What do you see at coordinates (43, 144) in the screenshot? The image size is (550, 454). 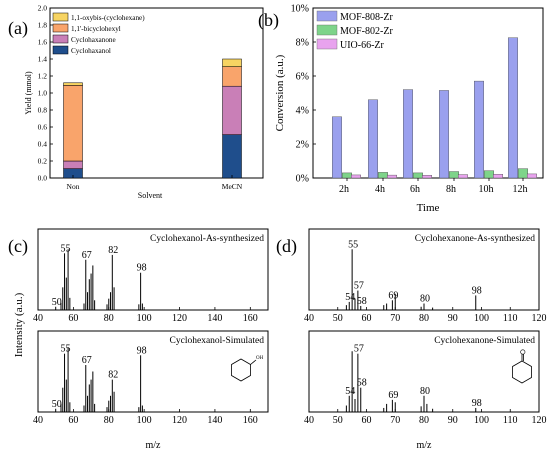 I see `a-ytick-label: 0.4` at bounding box center [43, 144].